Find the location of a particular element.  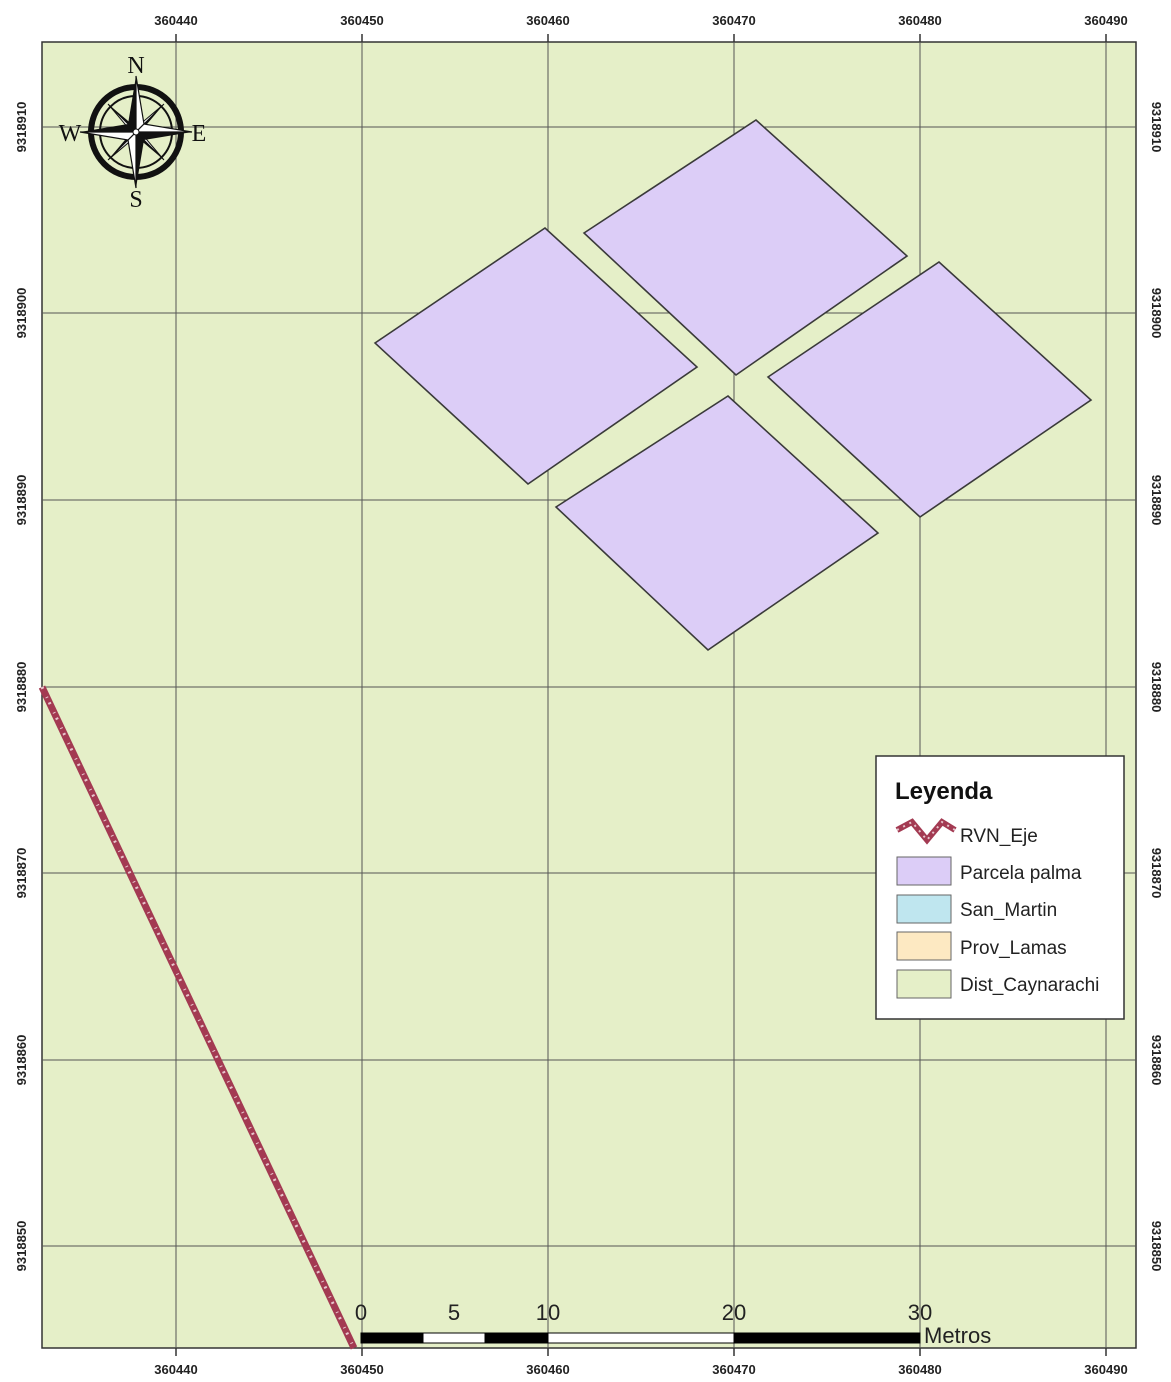

road-rvn-eje is located at coordinates (198, 1017).